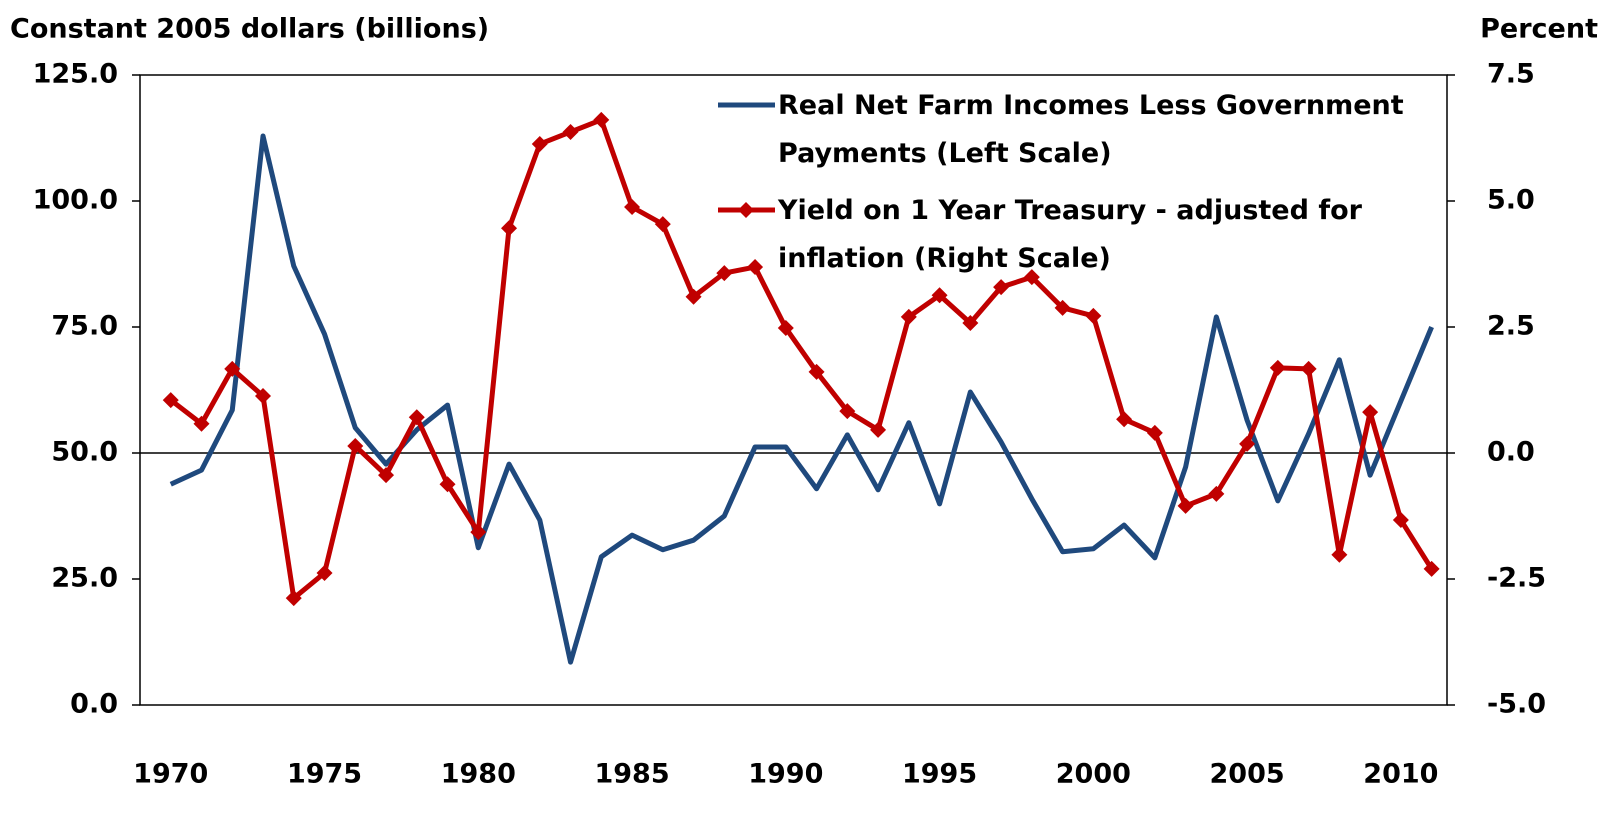 This screenshot has height=815, width=1608. I want to click on y-tick-label: 100.0, so click(75, 200).